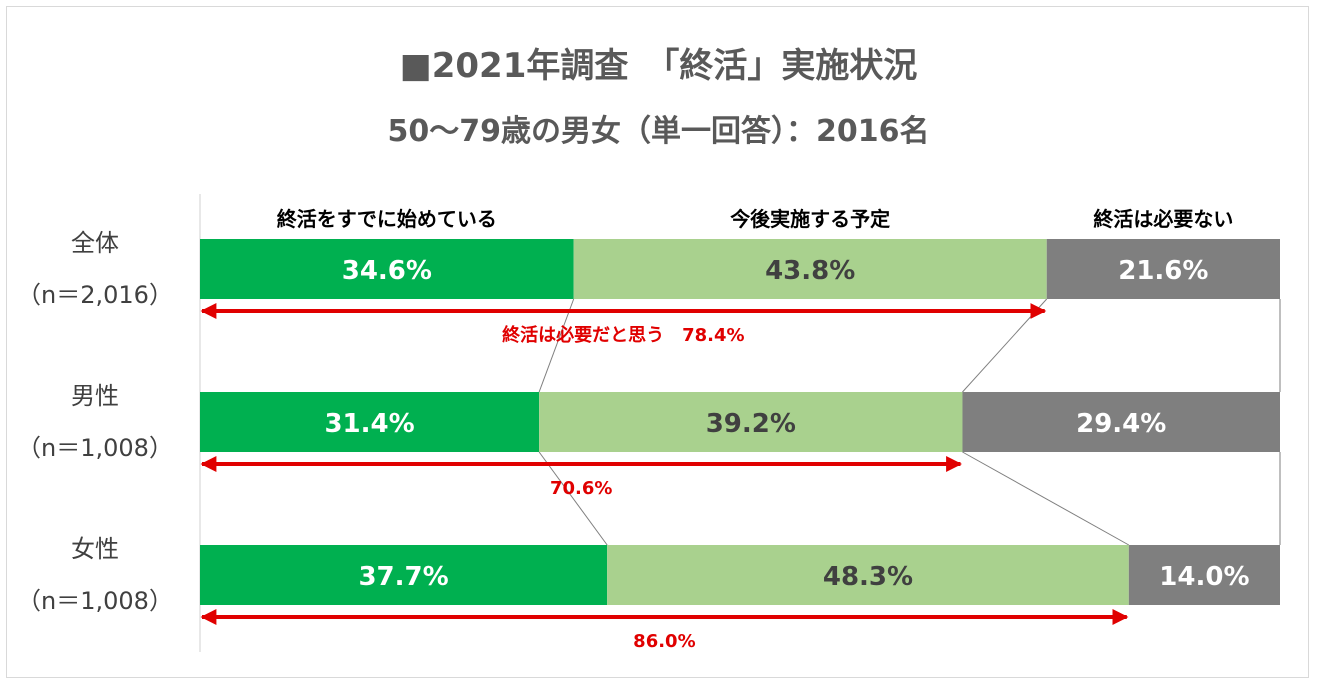 This screenshot has height=686, width=1317. What do you see at coordinates (810, 219) in the screenshot?
I see `series-label: 今後実施する予定` at bounding box center [810, 219].